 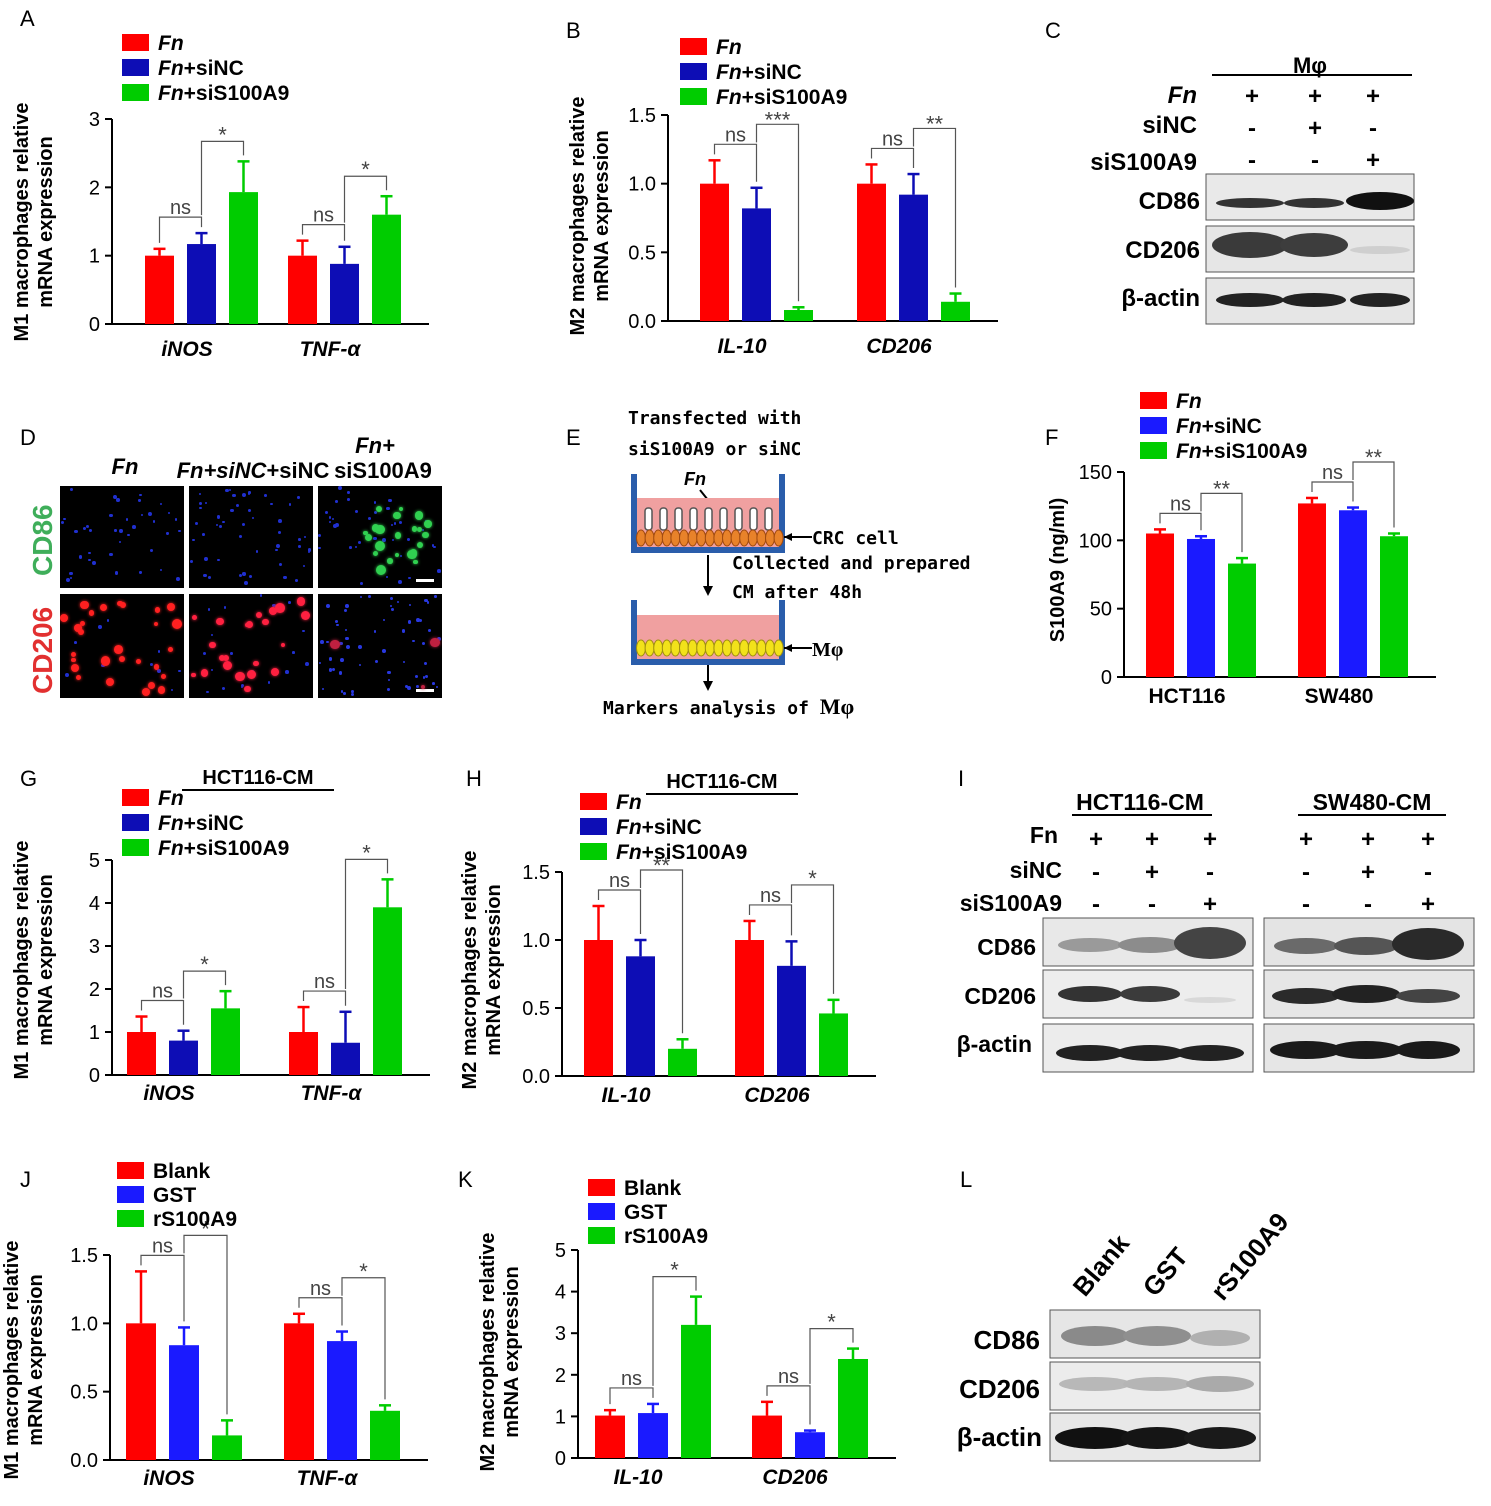 What do you see at coordinates (714, 418) in the screenshot?
I see `schematic-line1: Transfected with` at bounding box center [714, 418].